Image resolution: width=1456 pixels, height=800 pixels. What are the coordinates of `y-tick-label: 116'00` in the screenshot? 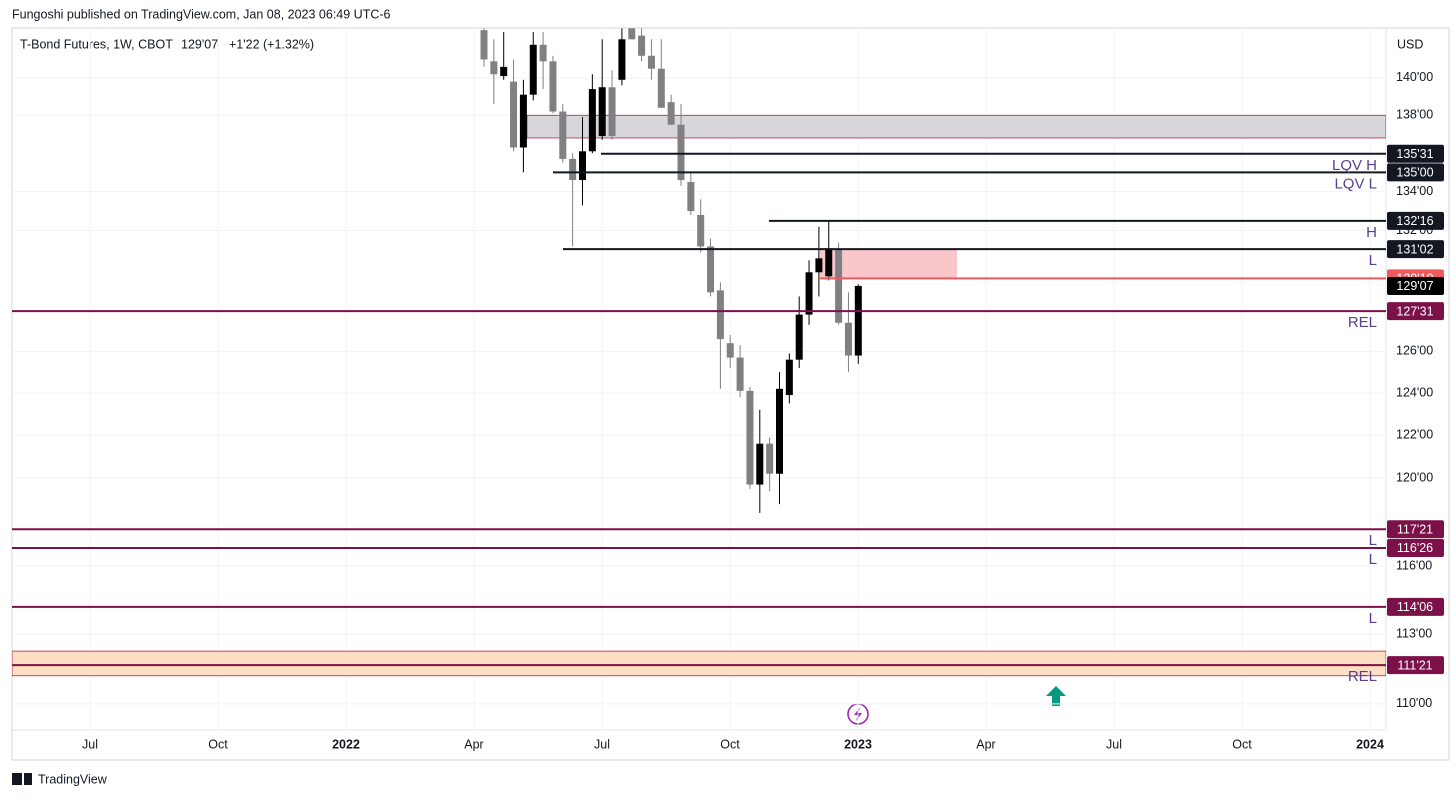 It's located at (1414, 565).